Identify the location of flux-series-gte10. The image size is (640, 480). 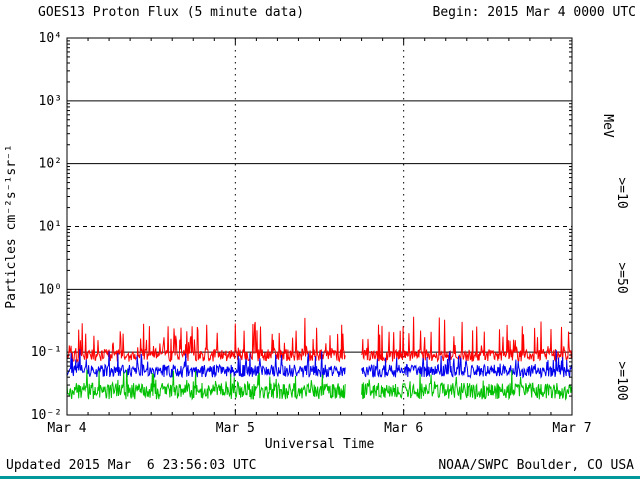
(319, 340).